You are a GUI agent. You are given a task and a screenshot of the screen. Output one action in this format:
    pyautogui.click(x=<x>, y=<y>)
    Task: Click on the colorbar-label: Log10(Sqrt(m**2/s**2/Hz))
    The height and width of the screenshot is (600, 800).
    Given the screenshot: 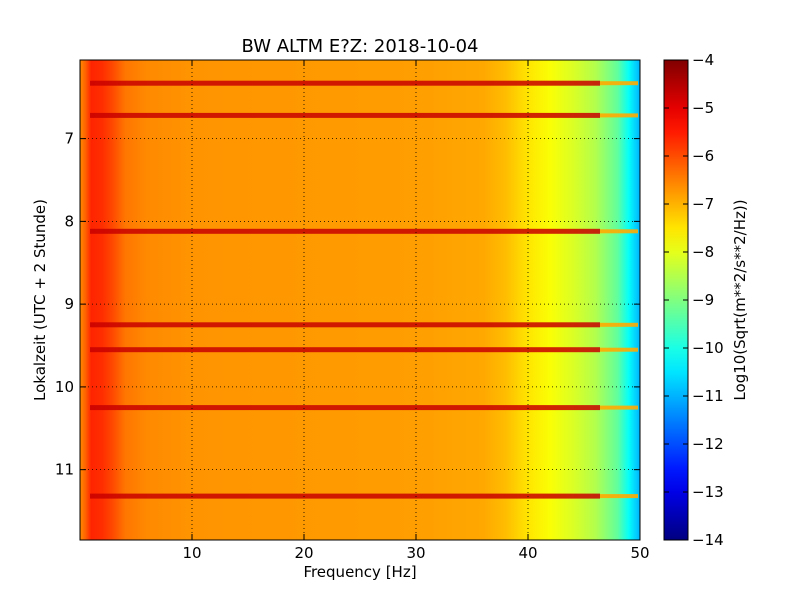 What is the action you would take?
    pyautogui.click(x=740, y=299)
    